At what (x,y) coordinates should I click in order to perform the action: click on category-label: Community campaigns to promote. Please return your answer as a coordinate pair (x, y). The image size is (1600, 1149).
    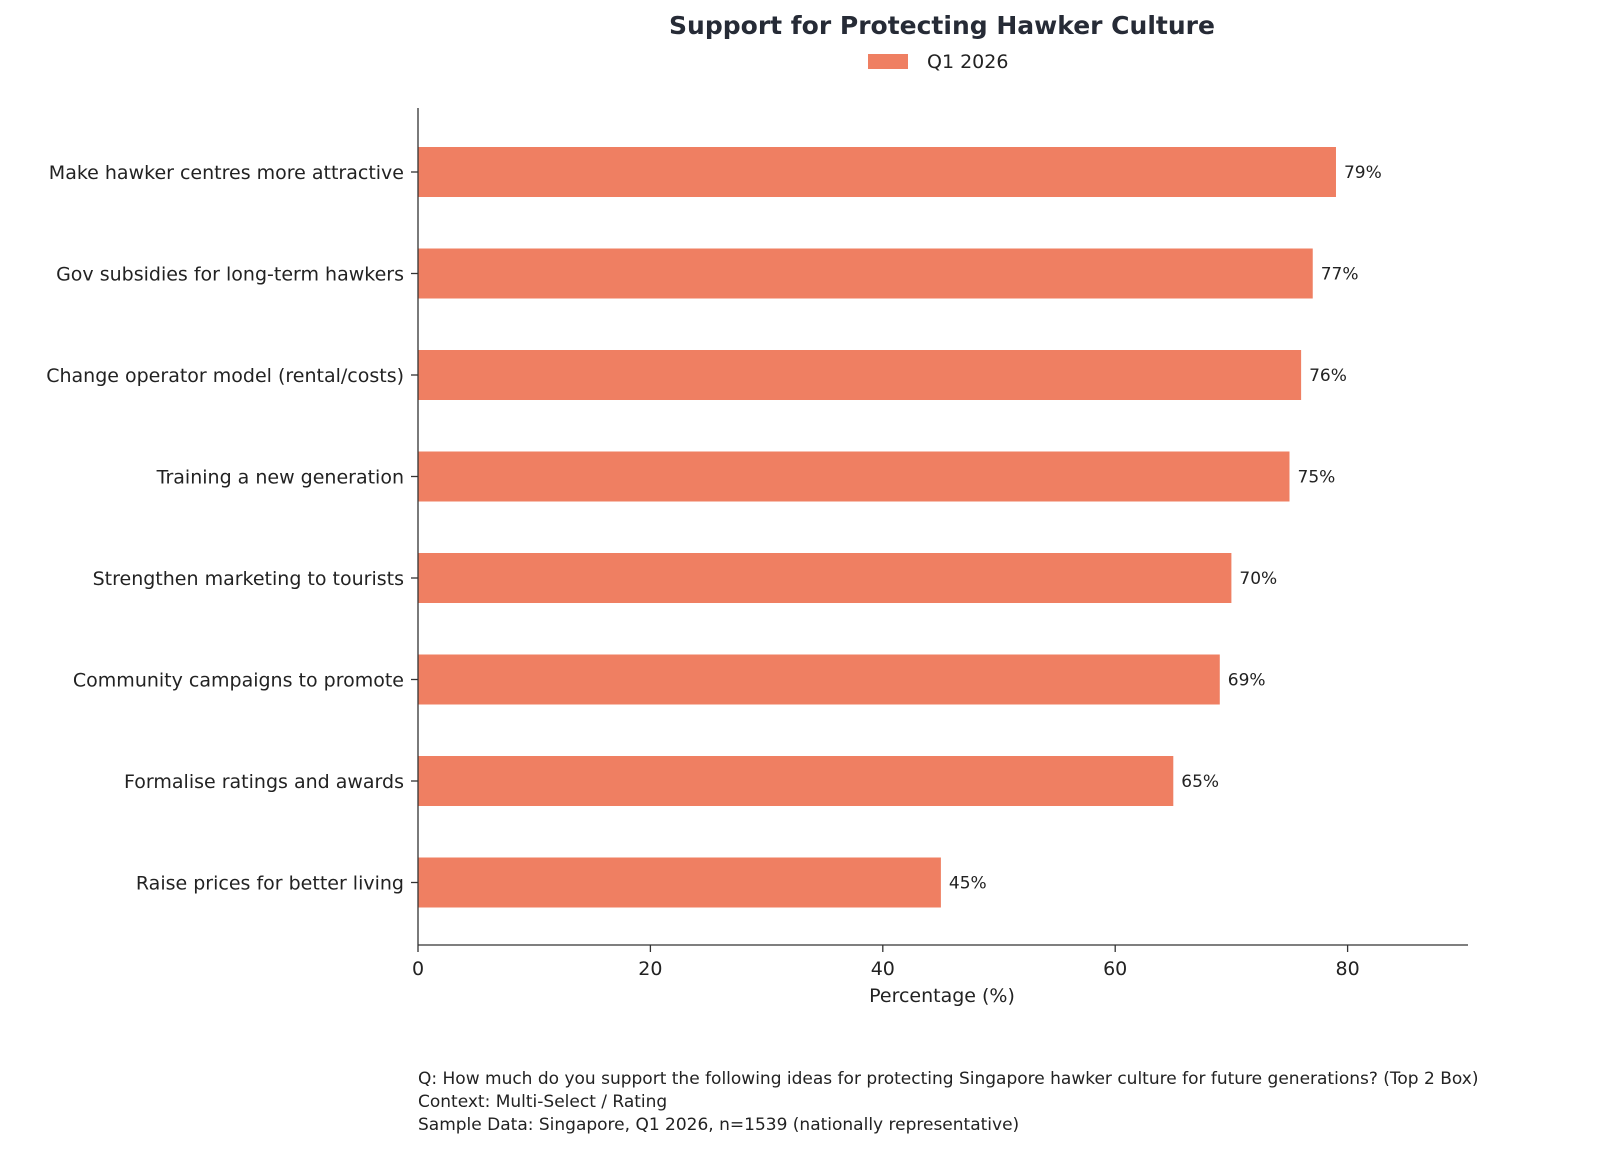
    Looking at the image, I should click on (238, 681).